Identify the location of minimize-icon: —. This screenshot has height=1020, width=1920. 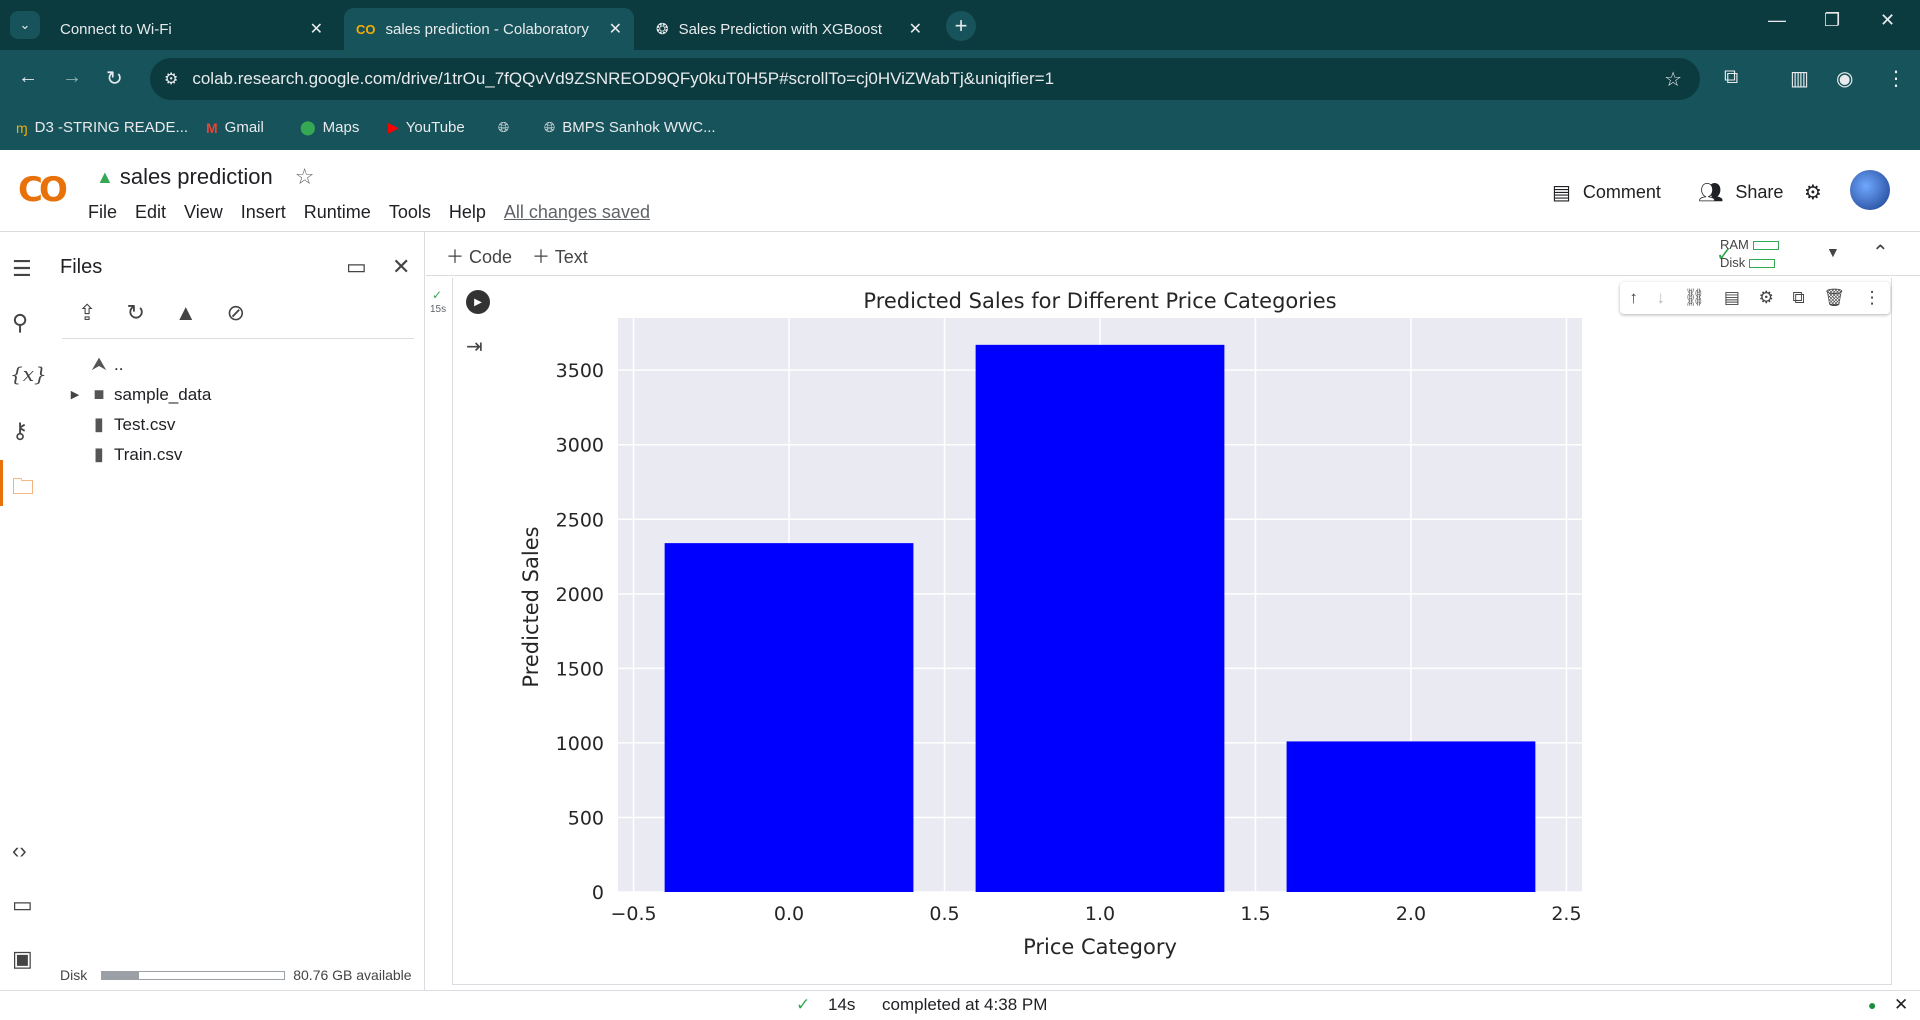
(1777, 20).